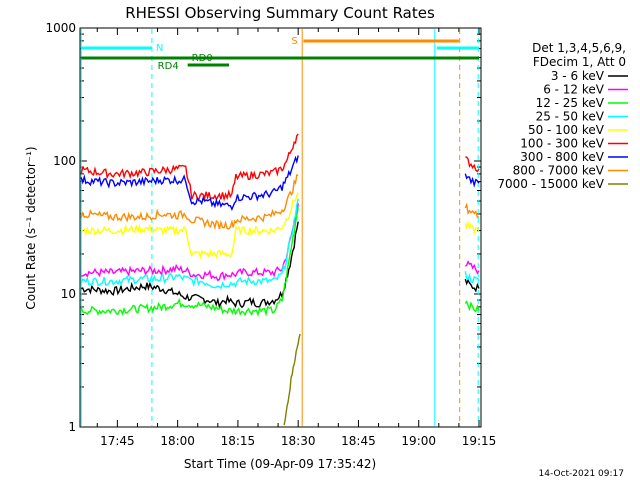 The width and height of the screenshot is (640, 480). What do you see at coordinates (168, 66) in the screenshot?
I see `rd4-label: RD4` at bounding box center [168, 66].